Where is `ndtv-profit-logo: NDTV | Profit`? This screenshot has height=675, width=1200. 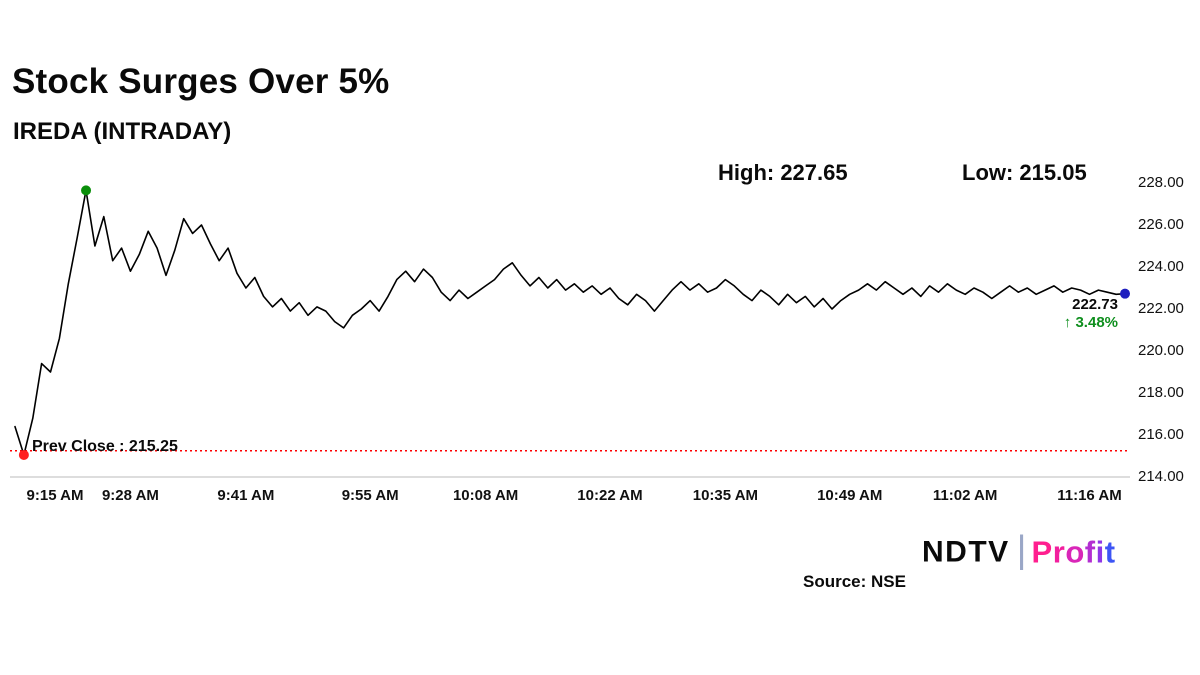 ndtv-profit-logo: NDTV | Profit is located at coordinates (1019, 551).